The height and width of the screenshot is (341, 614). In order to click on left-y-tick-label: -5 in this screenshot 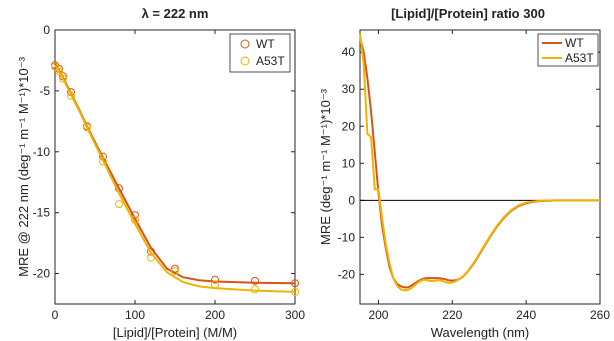, I will do `click(44, 91)`.